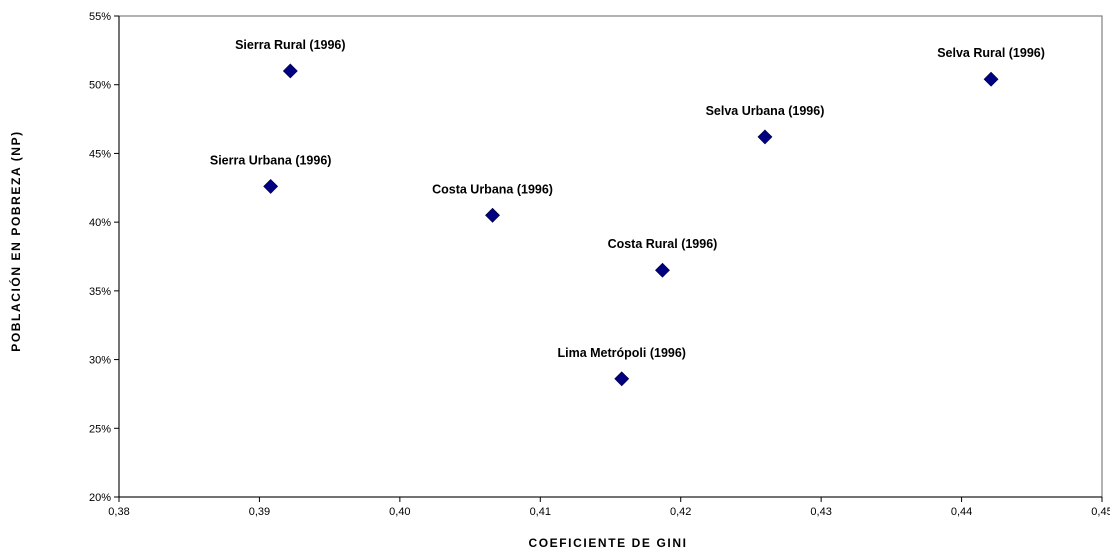 Image resolution: width=1110 pixels, height=553 pixels. Describe the element at coordinates (609, 507) in the screenshot. I see `x-axis-ticks: 0,38 0,39 0,40 0,41 0,42 0,43 0,44 0,45` at that location.